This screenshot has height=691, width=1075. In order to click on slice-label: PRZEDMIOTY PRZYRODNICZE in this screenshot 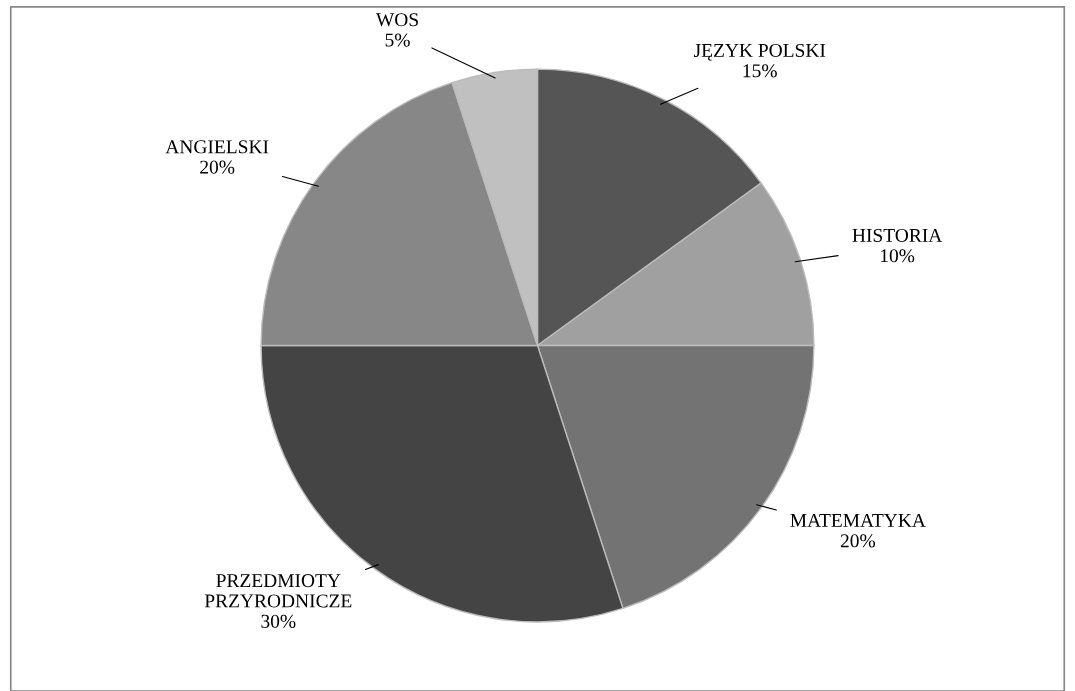, I will do `click(278, 591)`.